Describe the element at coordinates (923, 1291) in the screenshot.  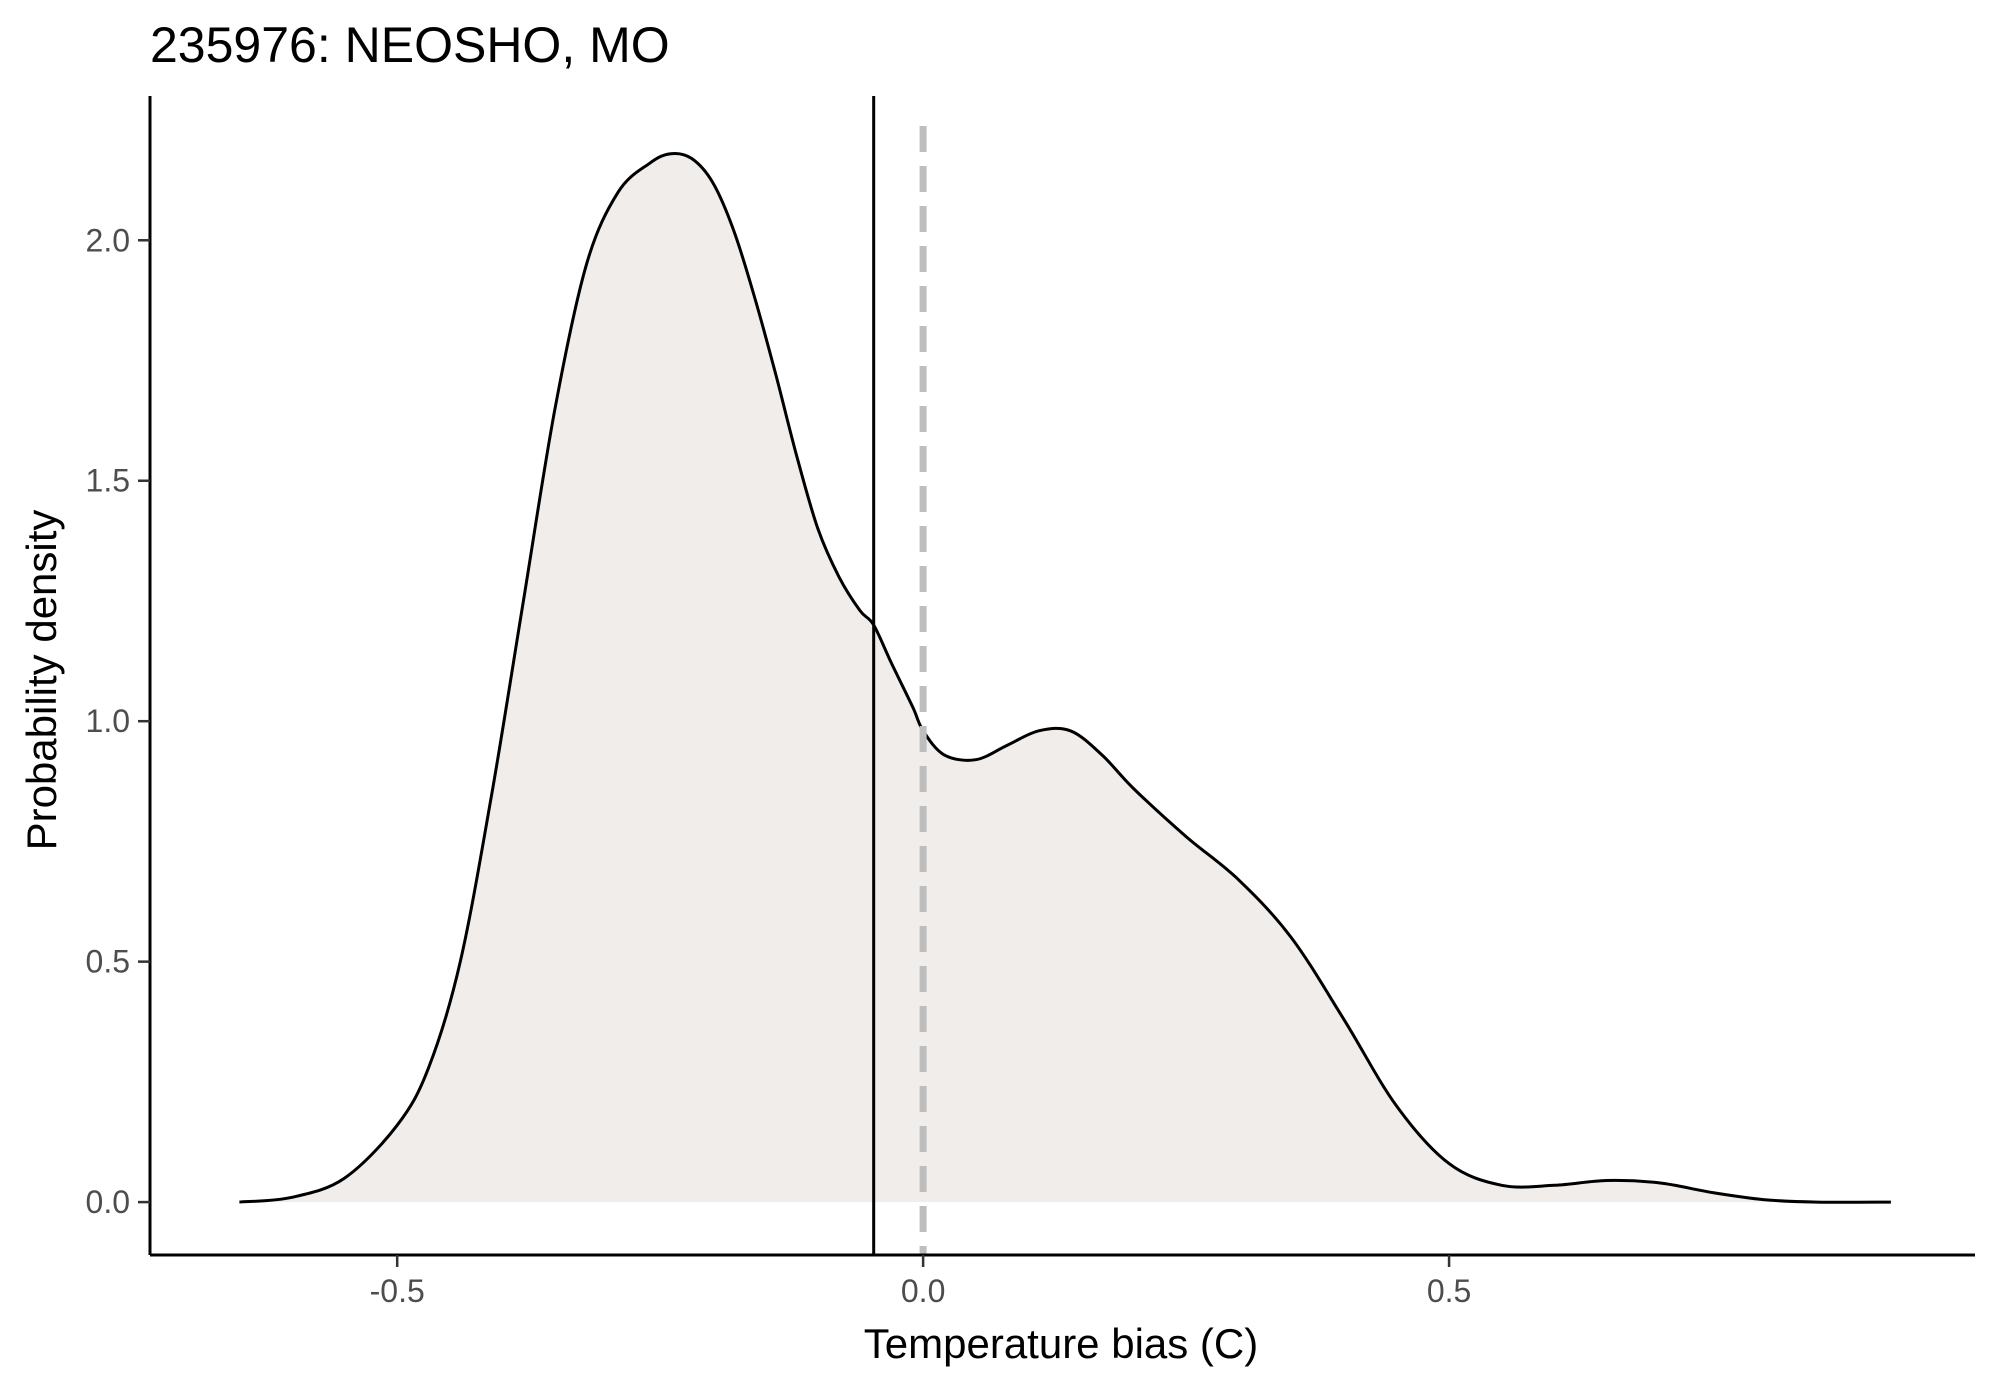
I see `x-tick-label: 0.0` at that location.